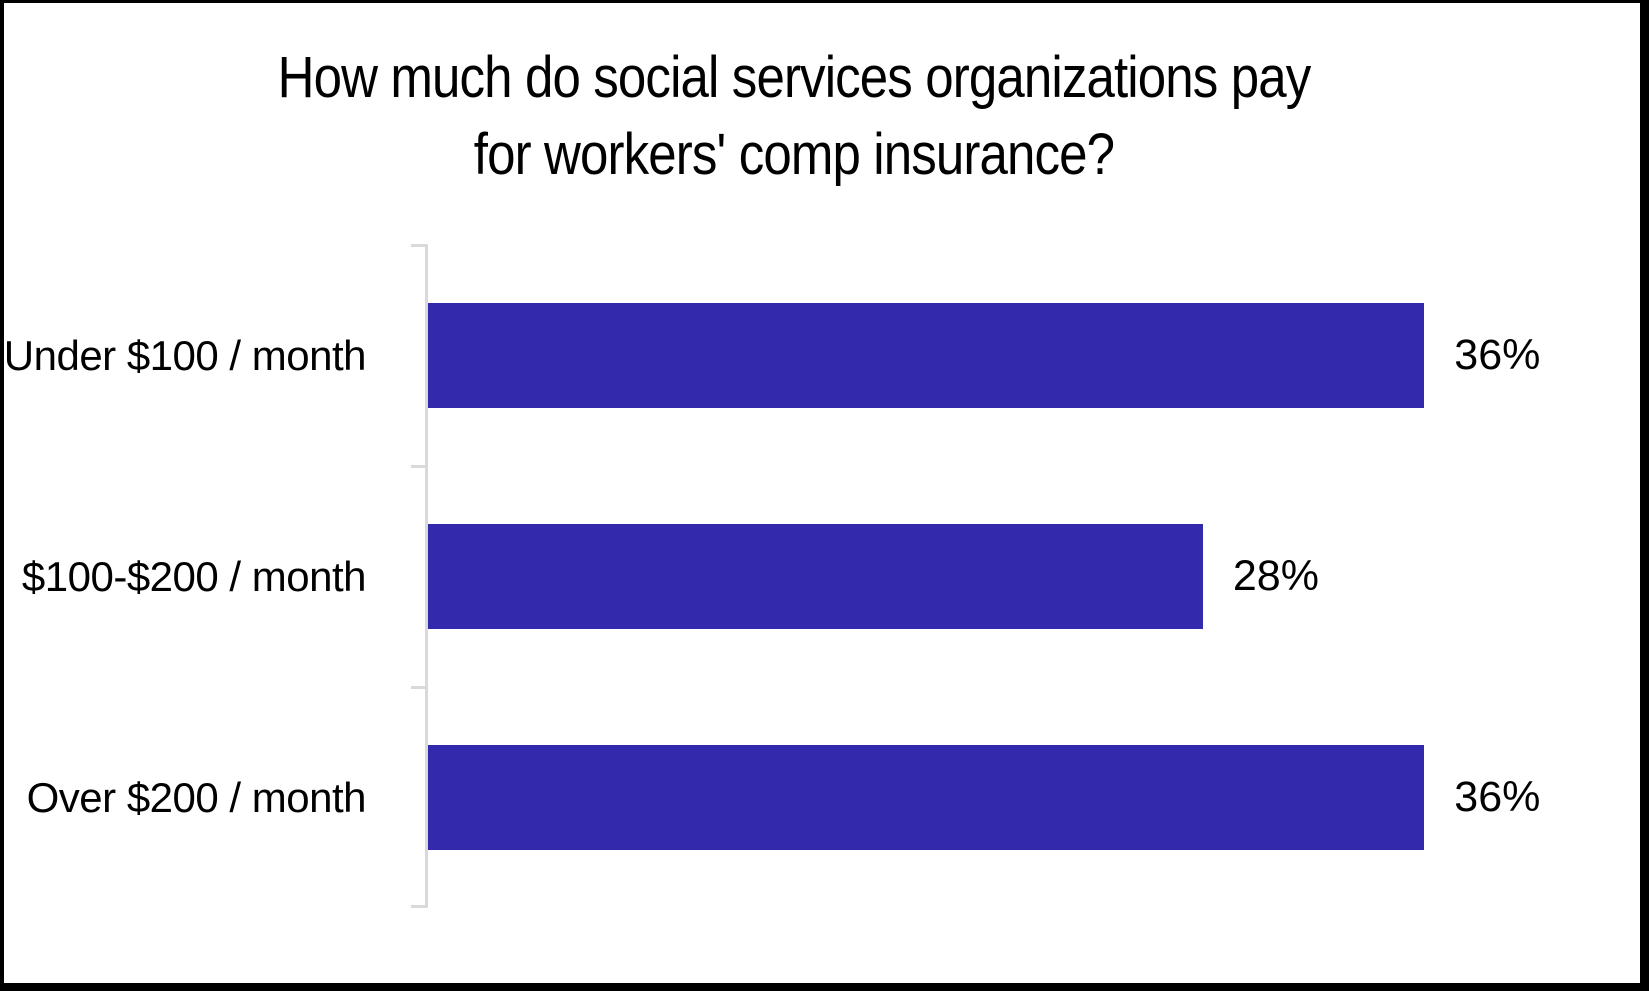 The height and width of the screenshot is (991, 1649). What do you see at coordinates (1497, 355) in the screenshot?
I see `value-label-under-100: 36%` at bounding box center [1497, 355].